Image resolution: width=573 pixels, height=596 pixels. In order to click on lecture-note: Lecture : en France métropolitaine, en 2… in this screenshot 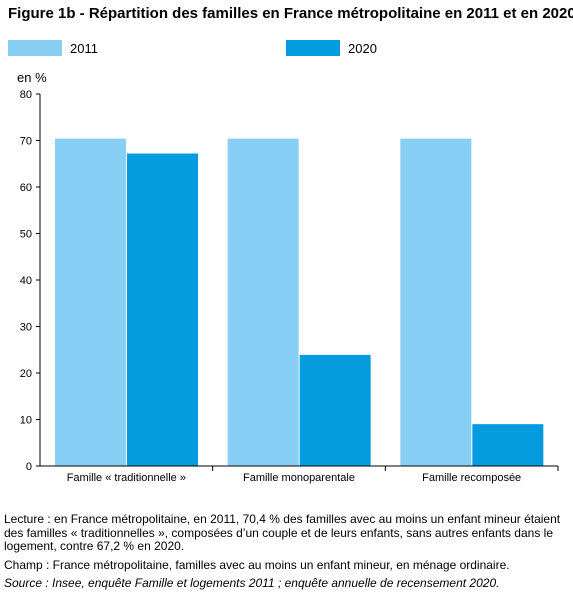, I will do `click(282, 533)`.